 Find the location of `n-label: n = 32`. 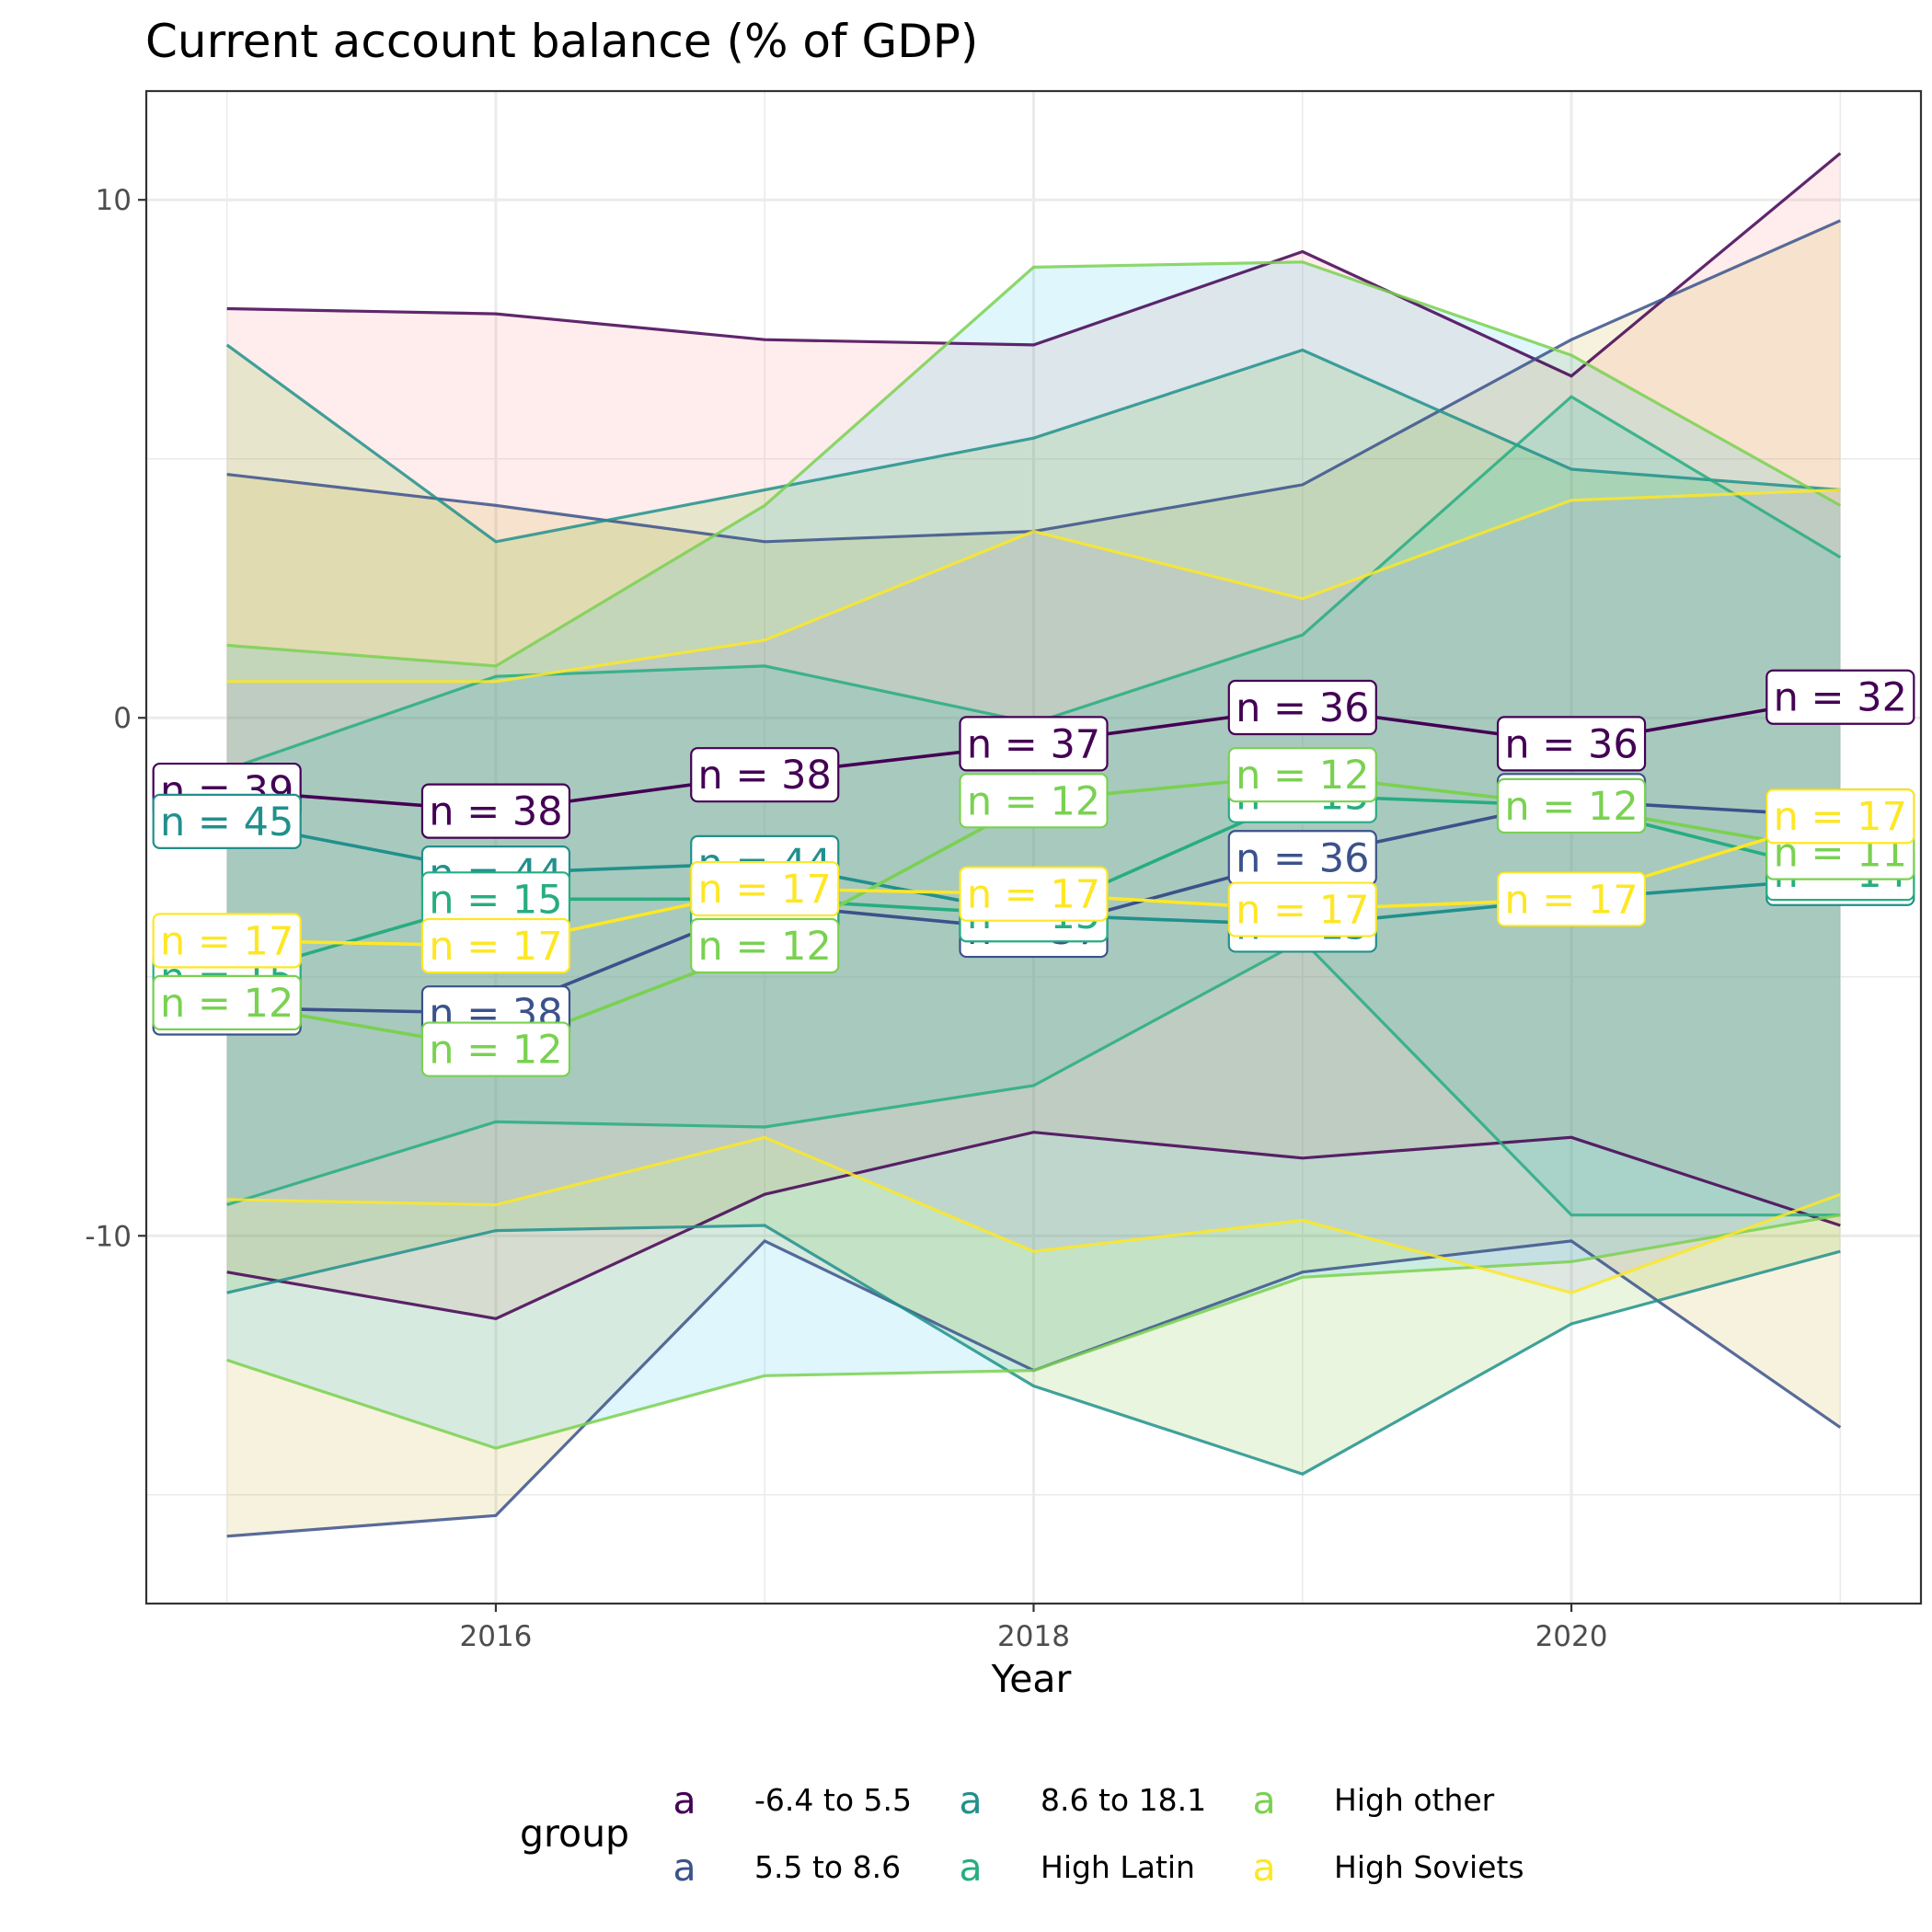

n-label: n = 32 is located at coordinates (1840, 697).